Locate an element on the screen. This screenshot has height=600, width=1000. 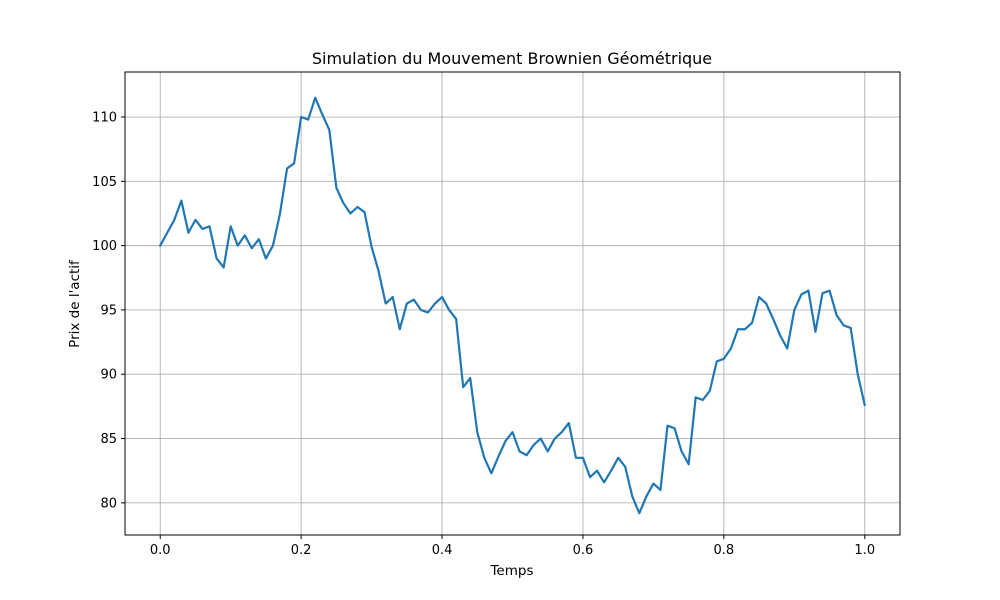
y-axis-label: Prix de l'actif is located at coordinates (75, 303).